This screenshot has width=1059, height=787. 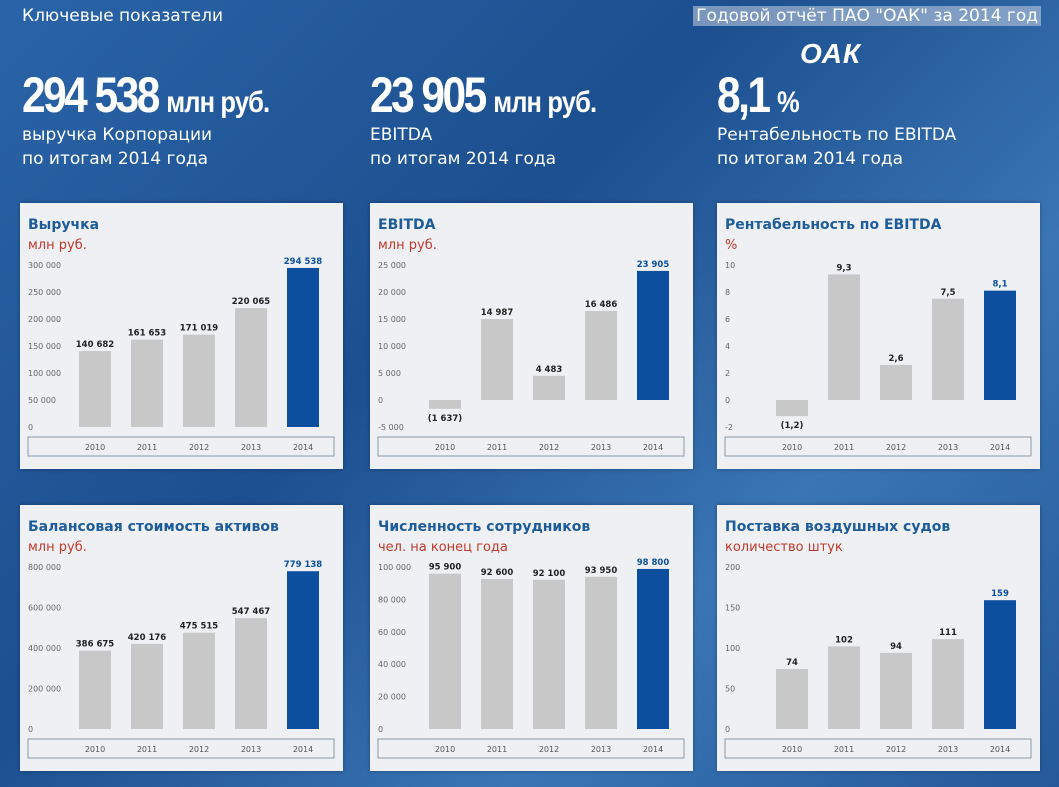 What do you see at coordinates (732, 648) in the screenshot?
I see `y-tick-label: 100` at bounding box center [732, 648].